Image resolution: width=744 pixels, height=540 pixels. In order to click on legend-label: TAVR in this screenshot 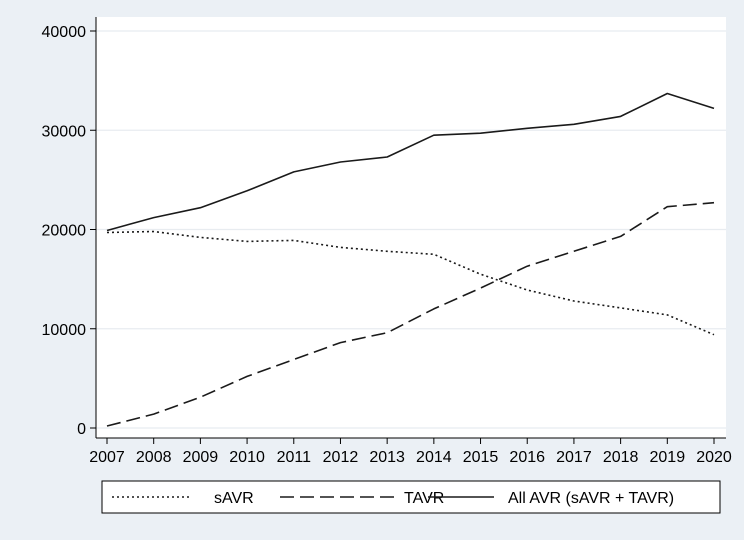, I will do `click(424, 498)`.